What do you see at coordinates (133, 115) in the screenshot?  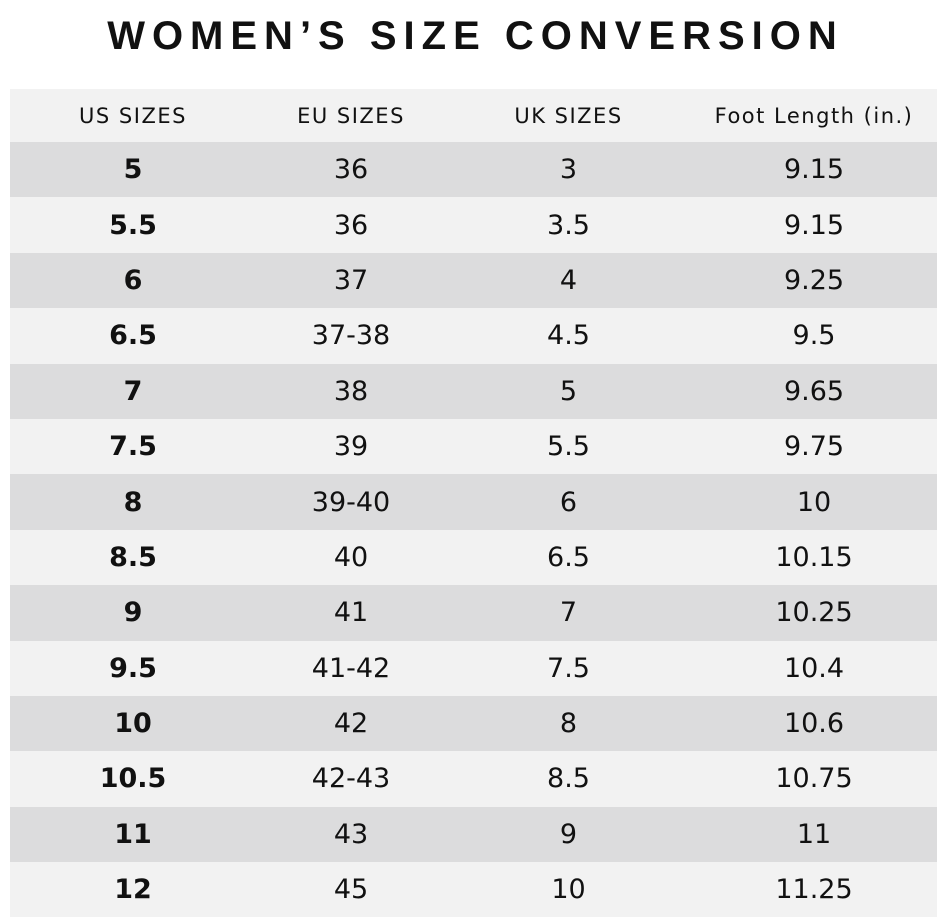 I see `header-cell: US SIZES` at bounding box center [133, 115].